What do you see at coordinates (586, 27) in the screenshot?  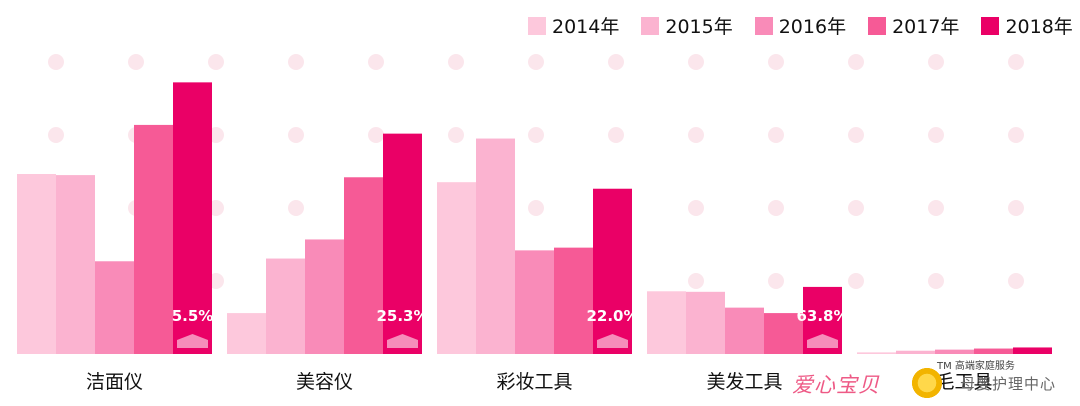 I see `legend-label: 2014年` at bounding box center [586, 27].